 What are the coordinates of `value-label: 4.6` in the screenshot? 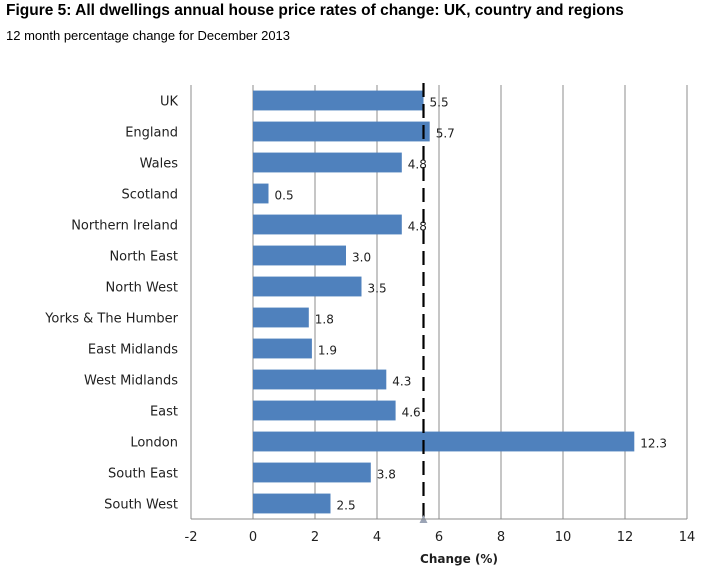 It's located at (411, 413).